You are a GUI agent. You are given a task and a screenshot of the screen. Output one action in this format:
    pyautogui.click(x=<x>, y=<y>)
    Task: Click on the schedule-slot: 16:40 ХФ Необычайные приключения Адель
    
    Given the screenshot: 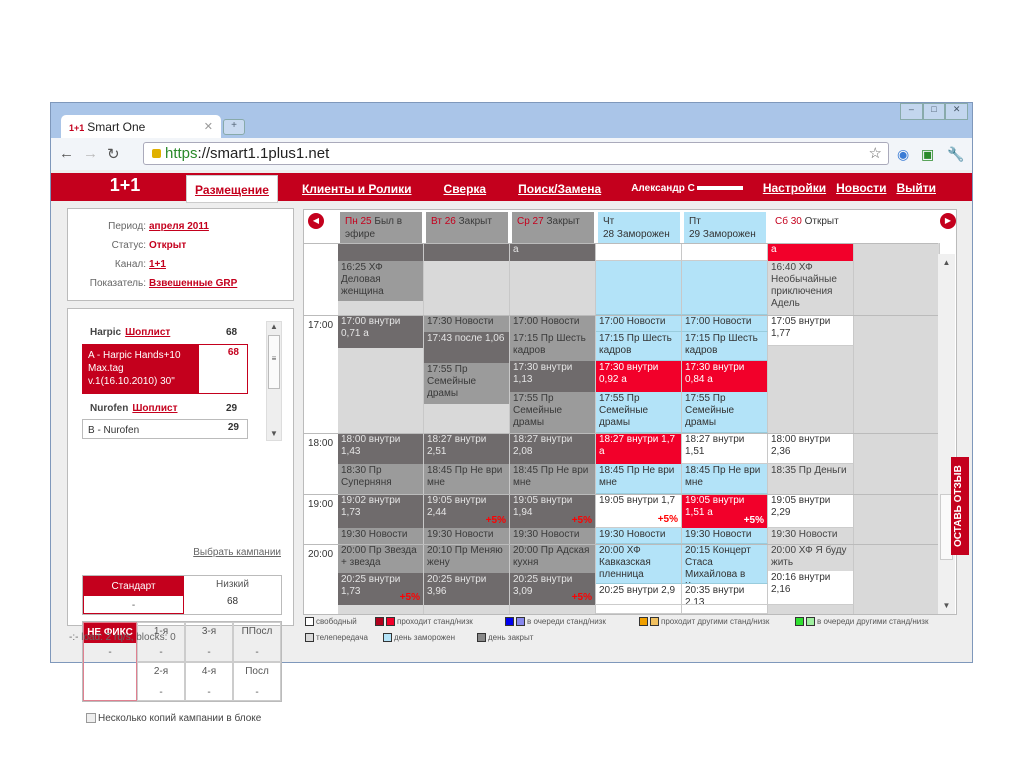 What is the action you would take?
    pyautogui.click(x=811, y=288)
    